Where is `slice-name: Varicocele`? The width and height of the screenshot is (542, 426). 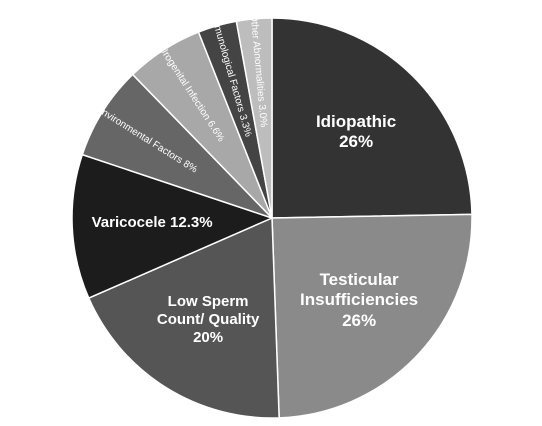 slice-name: Varicocele is located at coordinates (128, 223).